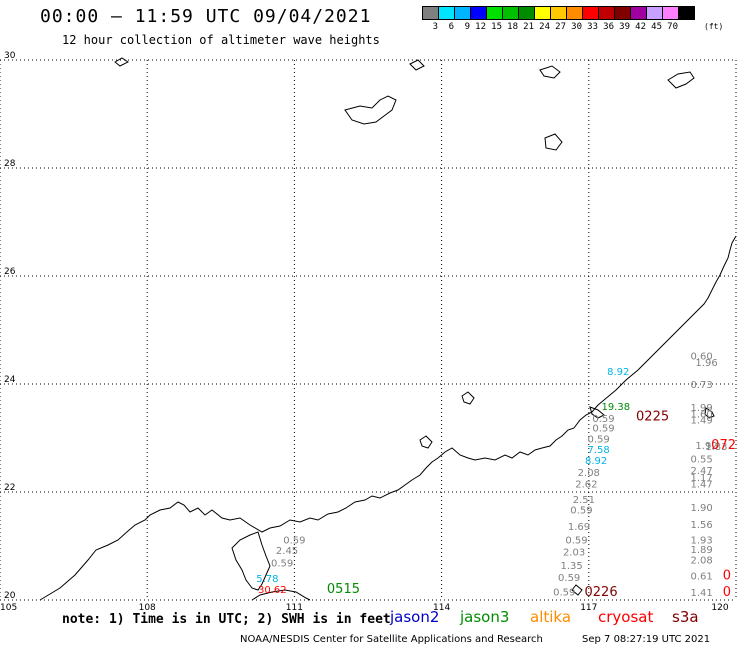  What do you see at coordinates (702, 420) in the screenshot?
I see `wave-height-label: 1.49` at bounding box center [702, 420].